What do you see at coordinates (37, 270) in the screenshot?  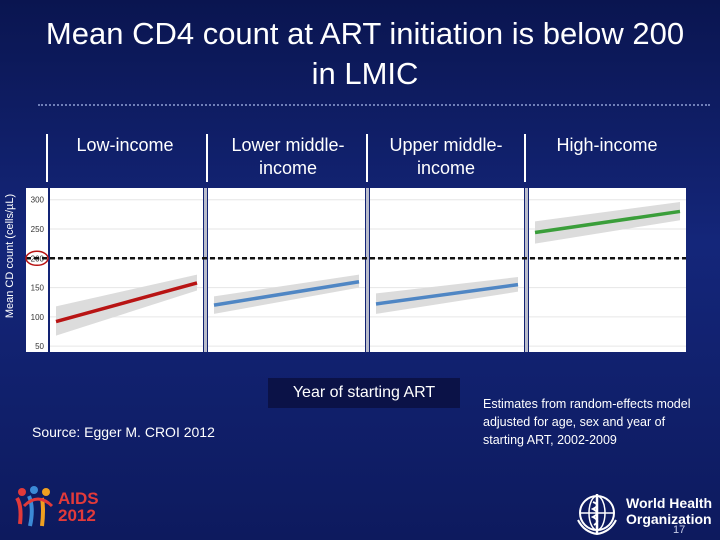 I see `y-axis-panel` at bounding box center [37, 270].